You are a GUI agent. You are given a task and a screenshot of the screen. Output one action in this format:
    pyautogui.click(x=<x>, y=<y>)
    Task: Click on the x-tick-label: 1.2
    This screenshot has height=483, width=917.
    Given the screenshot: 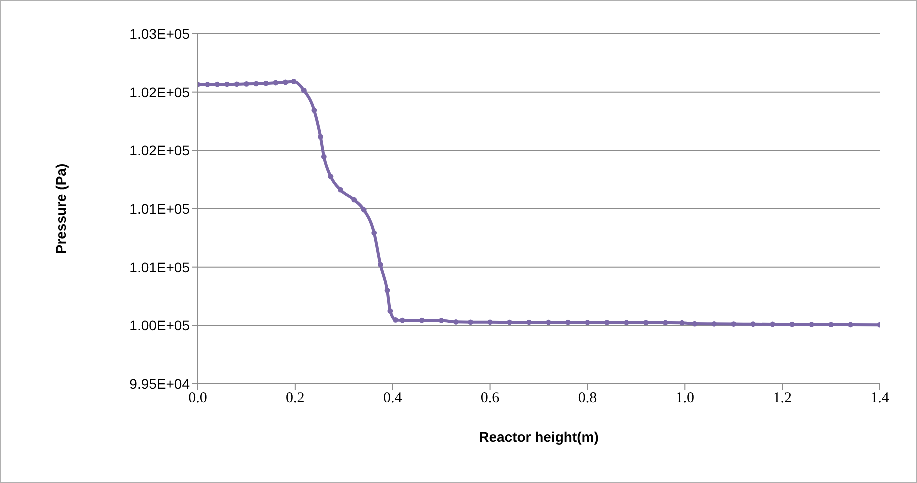 What is the action you would take?
    pyautogui.click(x=782, y=398)
    